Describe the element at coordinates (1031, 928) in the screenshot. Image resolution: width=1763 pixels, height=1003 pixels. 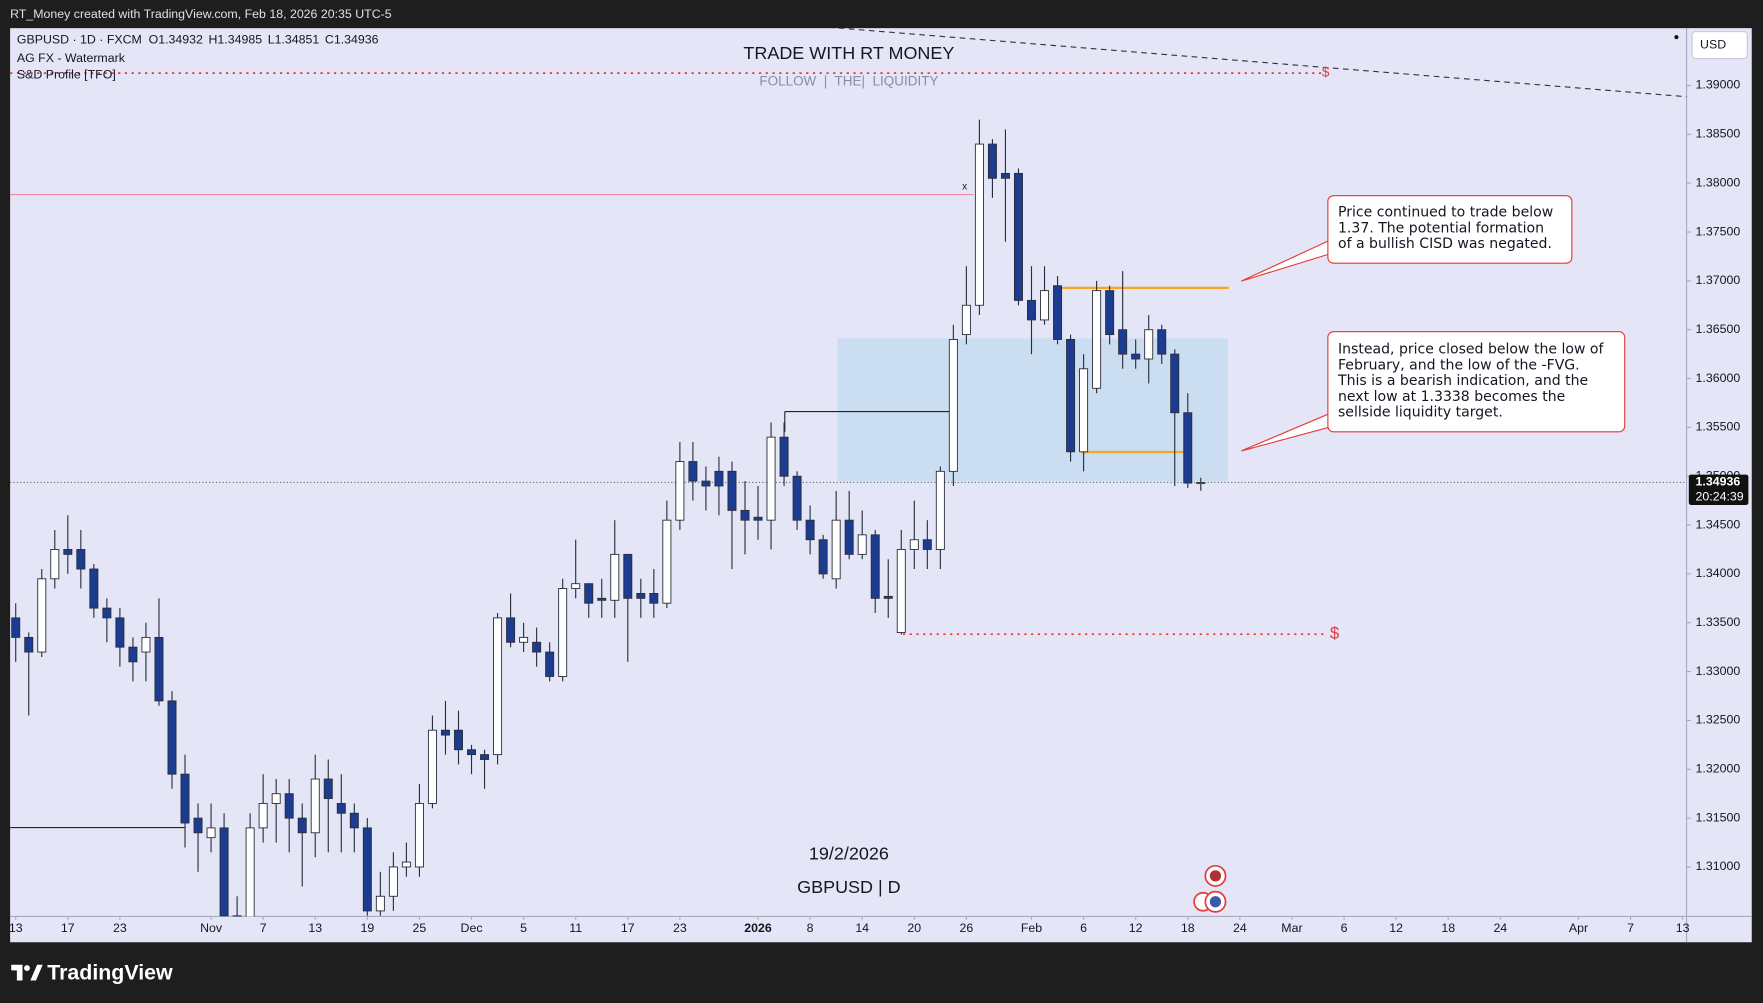
I see `x-tick-label: Feb` at that location.